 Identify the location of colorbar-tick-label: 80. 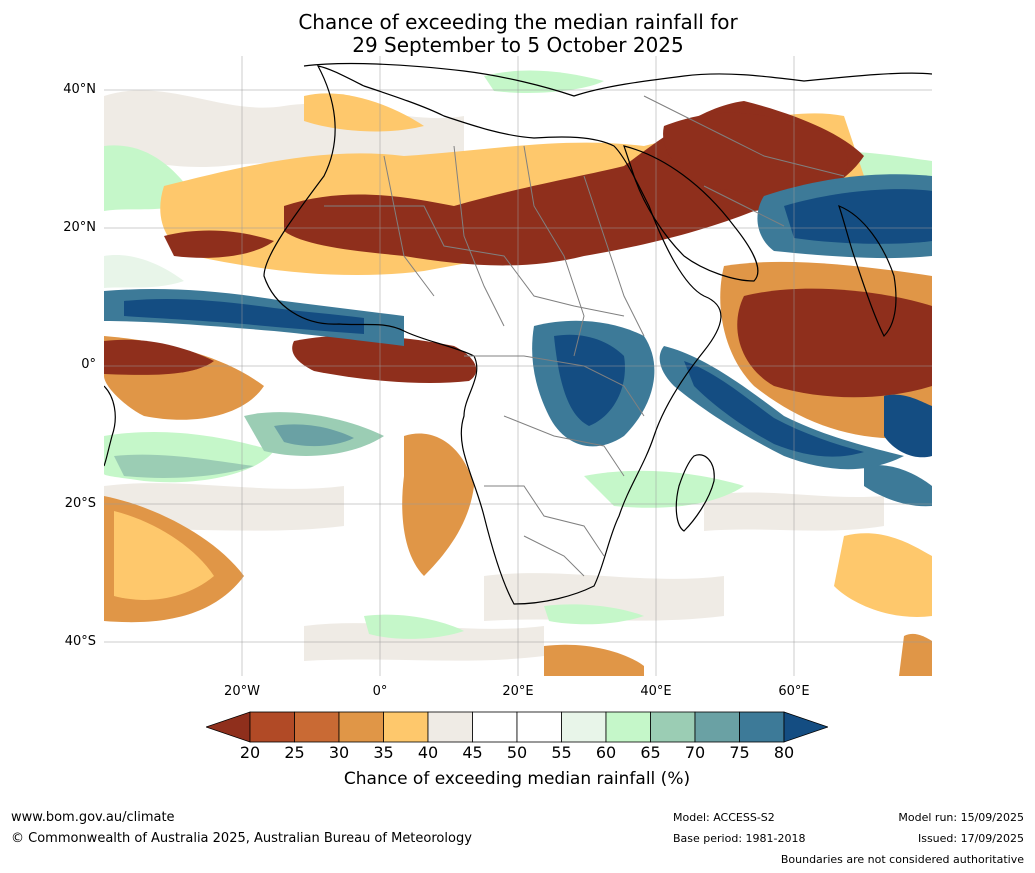
(784, 752).